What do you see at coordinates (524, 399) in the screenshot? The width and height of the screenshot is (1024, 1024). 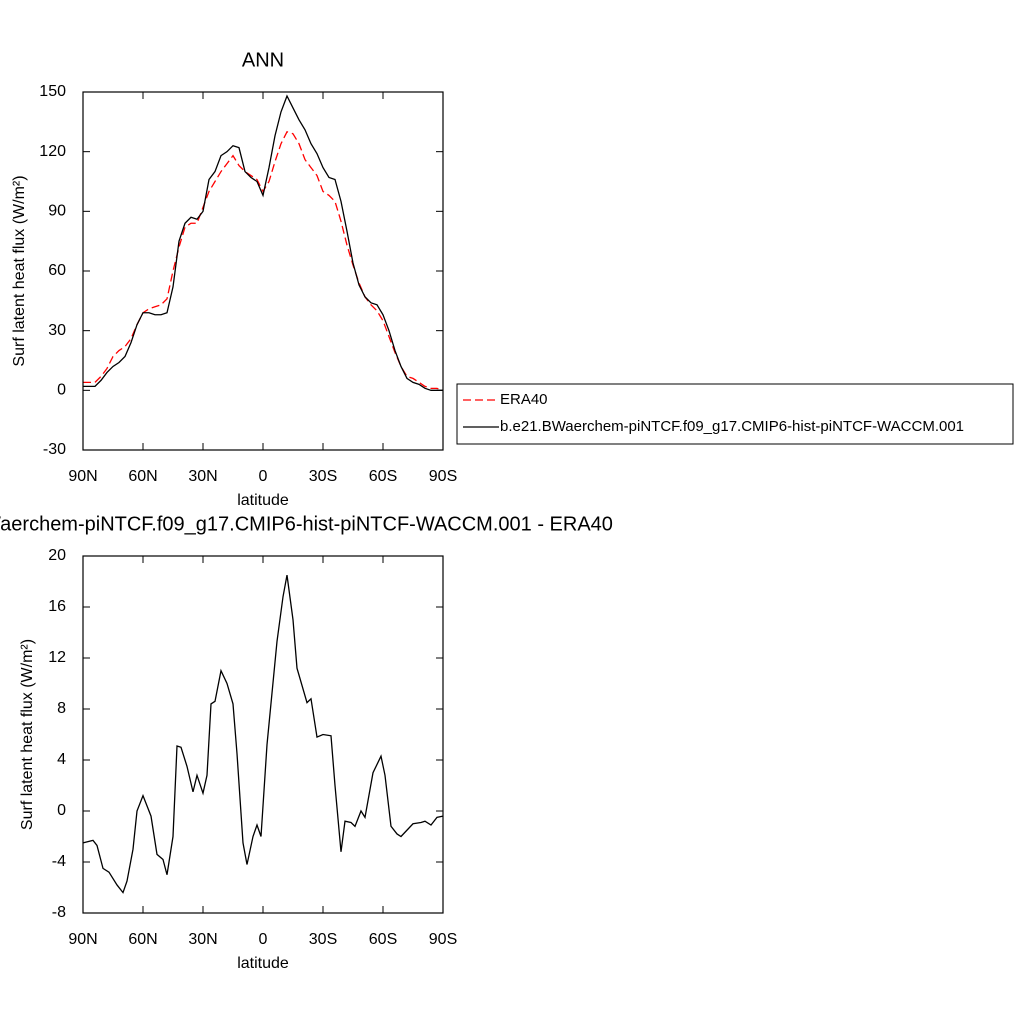 I see `legend-label: ERA40` at bounding box center [524, 399].